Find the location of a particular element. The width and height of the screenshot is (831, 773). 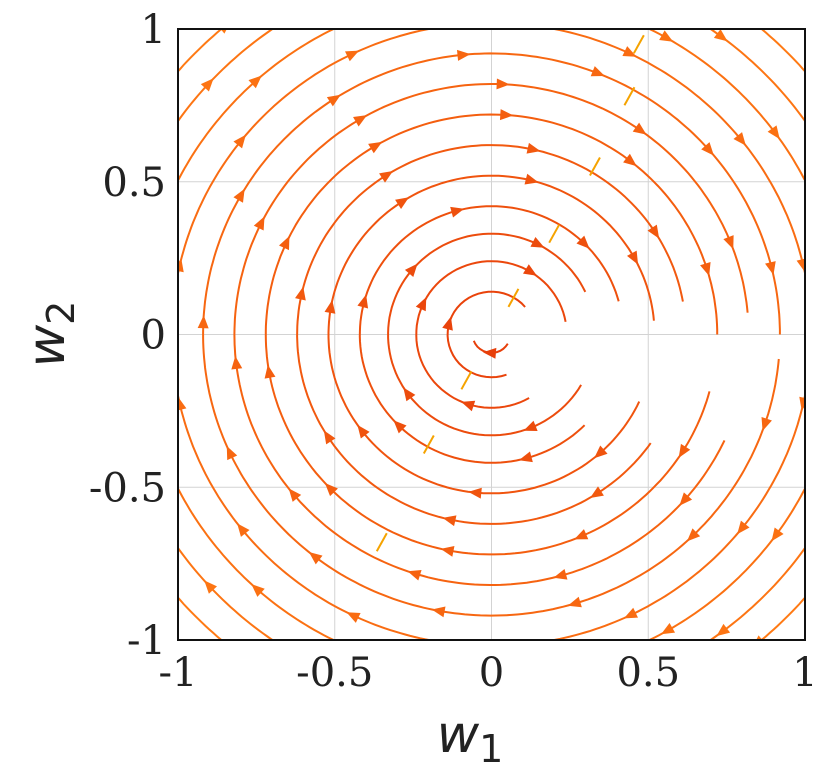

y-axis-label-symbol: w is located at coordinates (47, 345).